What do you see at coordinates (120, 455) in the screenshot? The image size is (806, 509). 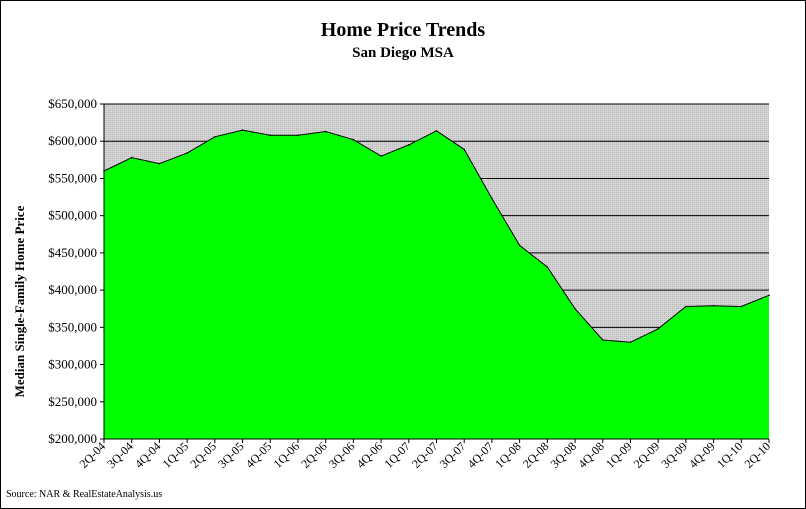 I see `x-tick-label: 3Q-04` at bounding box center [120, 455].